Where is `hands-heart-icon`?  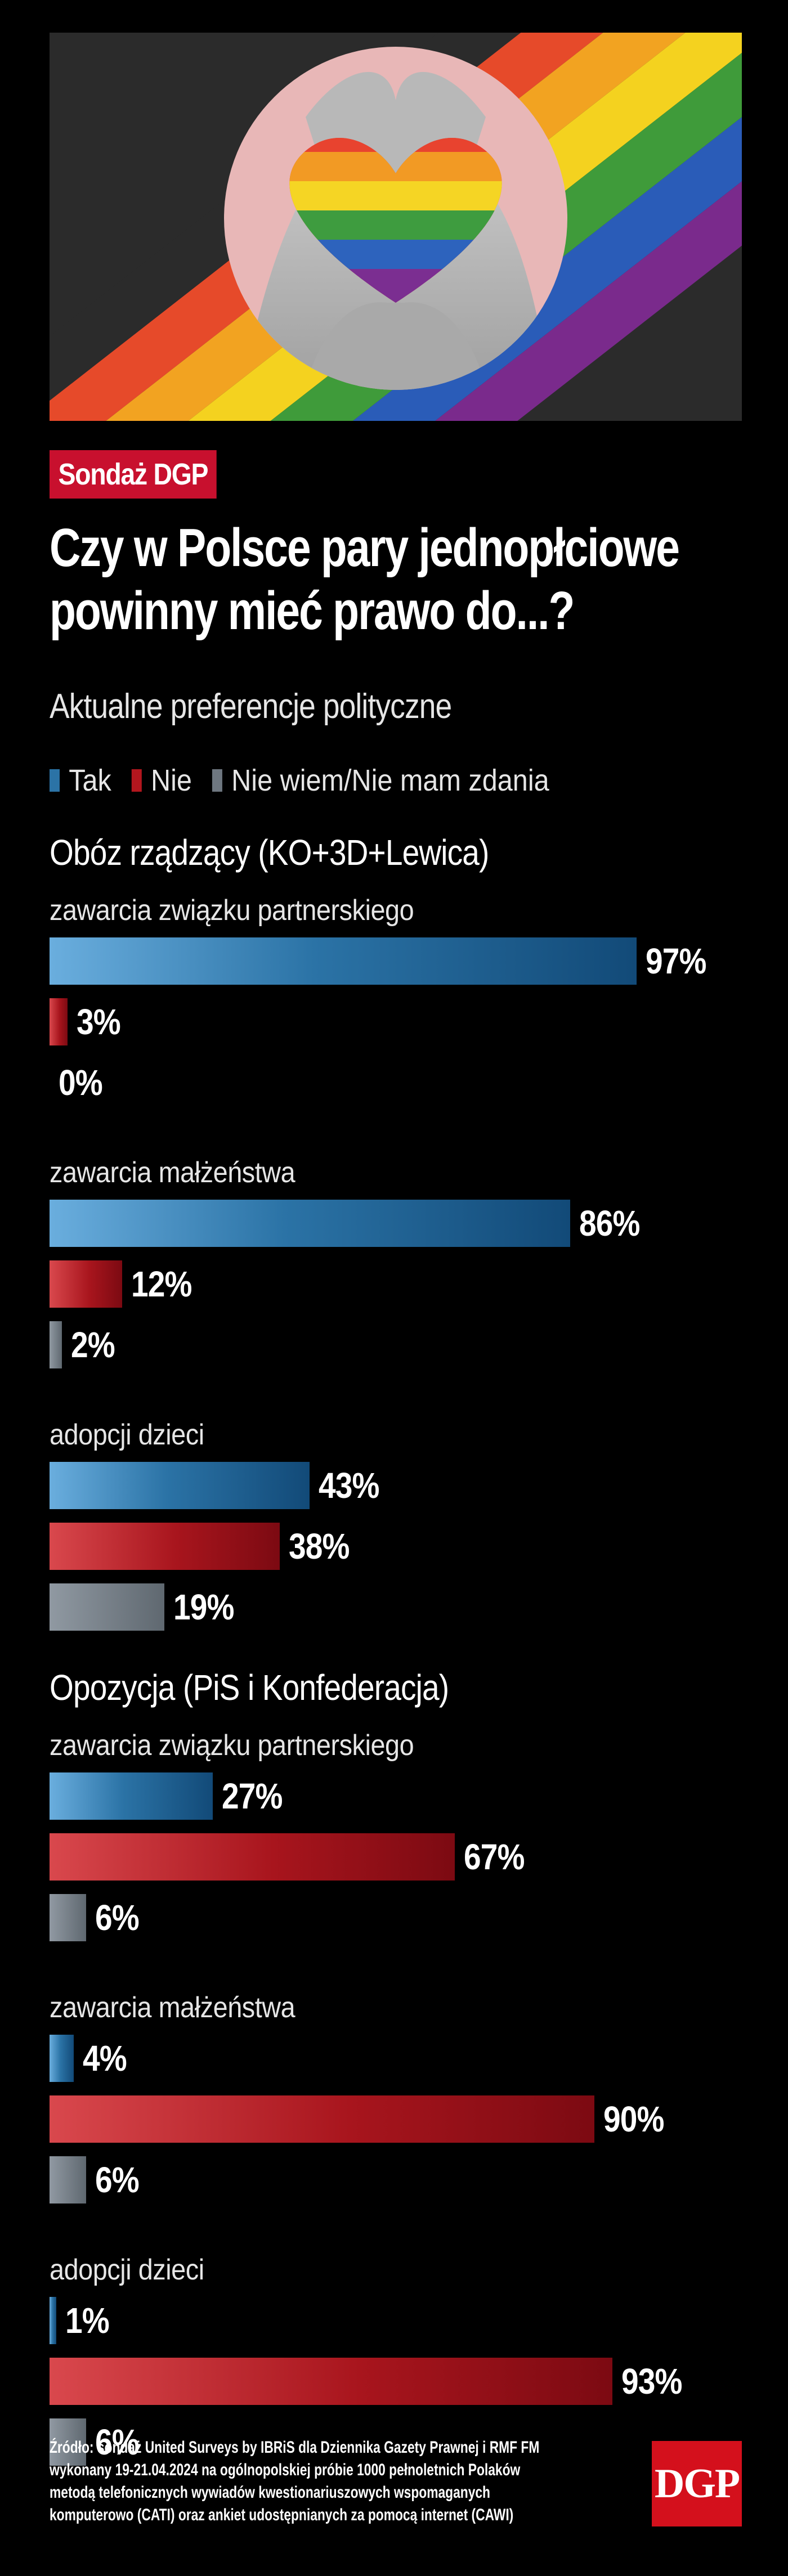
hands-heart-icon is located at coordinates (395, 230).